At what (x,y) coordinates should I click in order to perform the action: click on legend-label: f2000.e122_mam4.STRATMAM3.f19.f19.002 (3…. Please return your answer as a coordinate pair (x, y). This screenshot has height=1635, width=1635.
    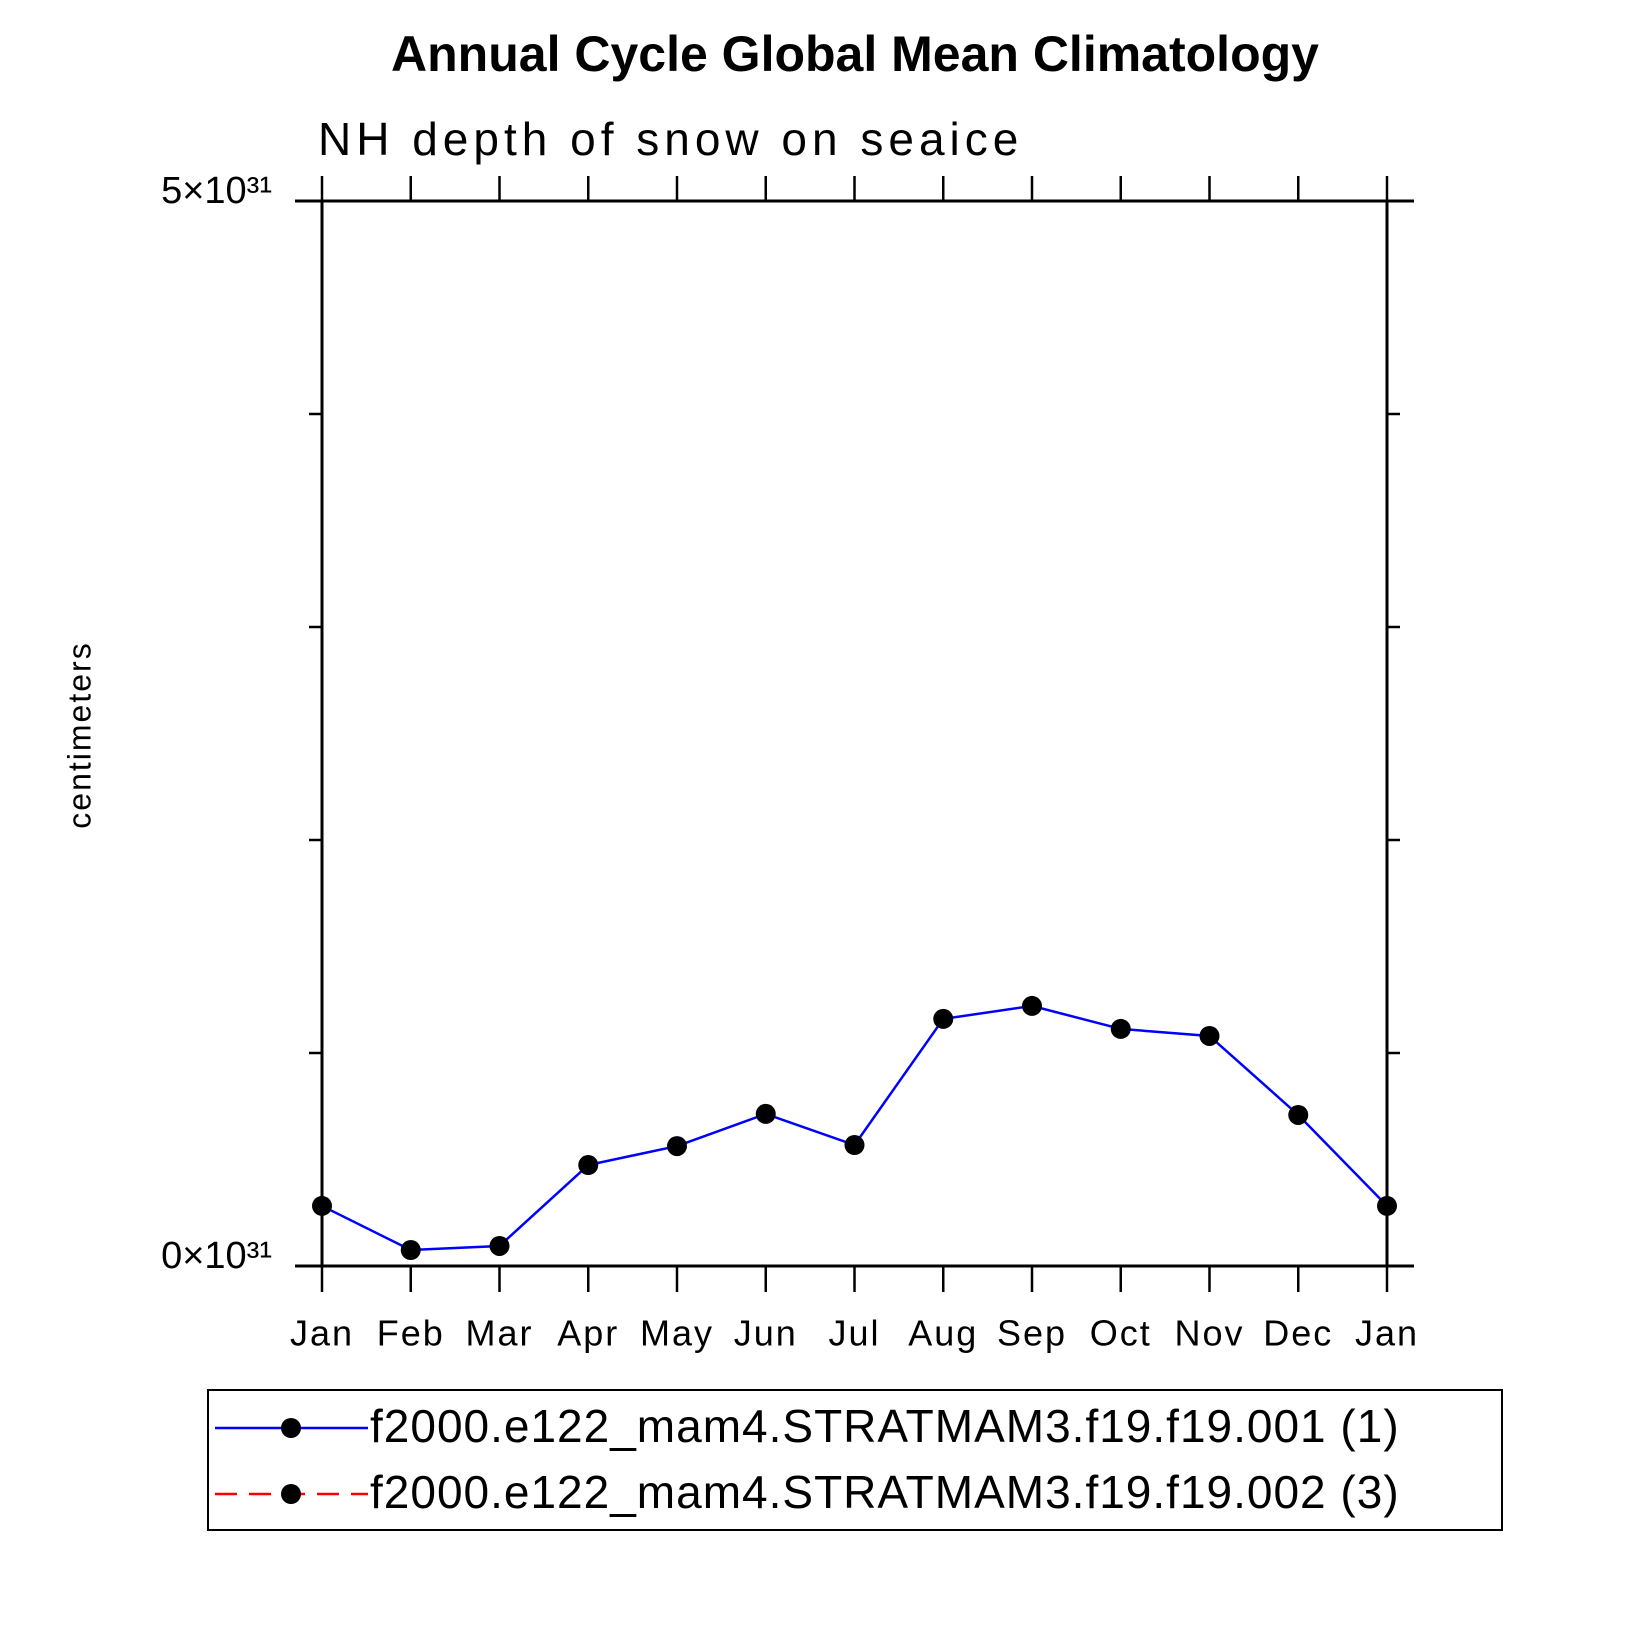
    Looking at the image, I should click on (885, 1492).